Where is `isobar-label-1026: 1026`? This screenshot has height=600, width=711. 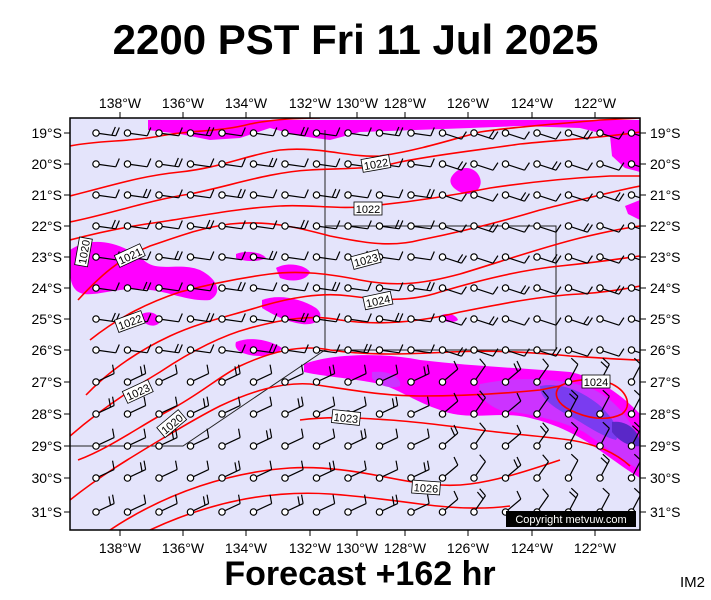
isobar-label-1026: 1026 is located at coordinates (425, 489).